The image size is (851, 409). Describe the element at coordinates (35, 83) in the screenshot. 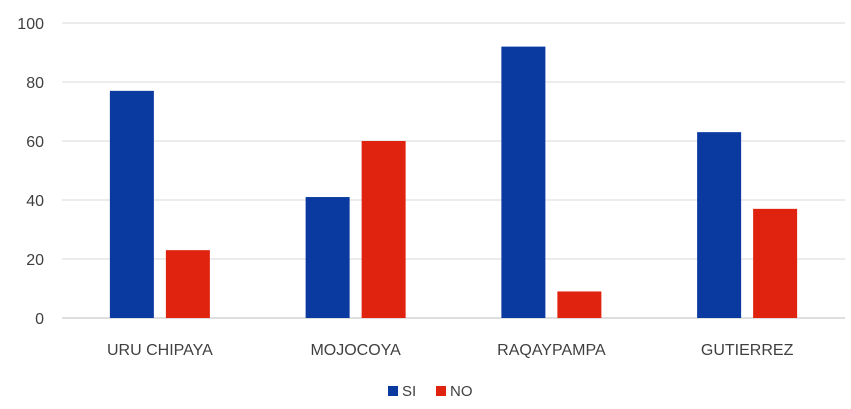

I see `y-tick-label: 80` at that location.